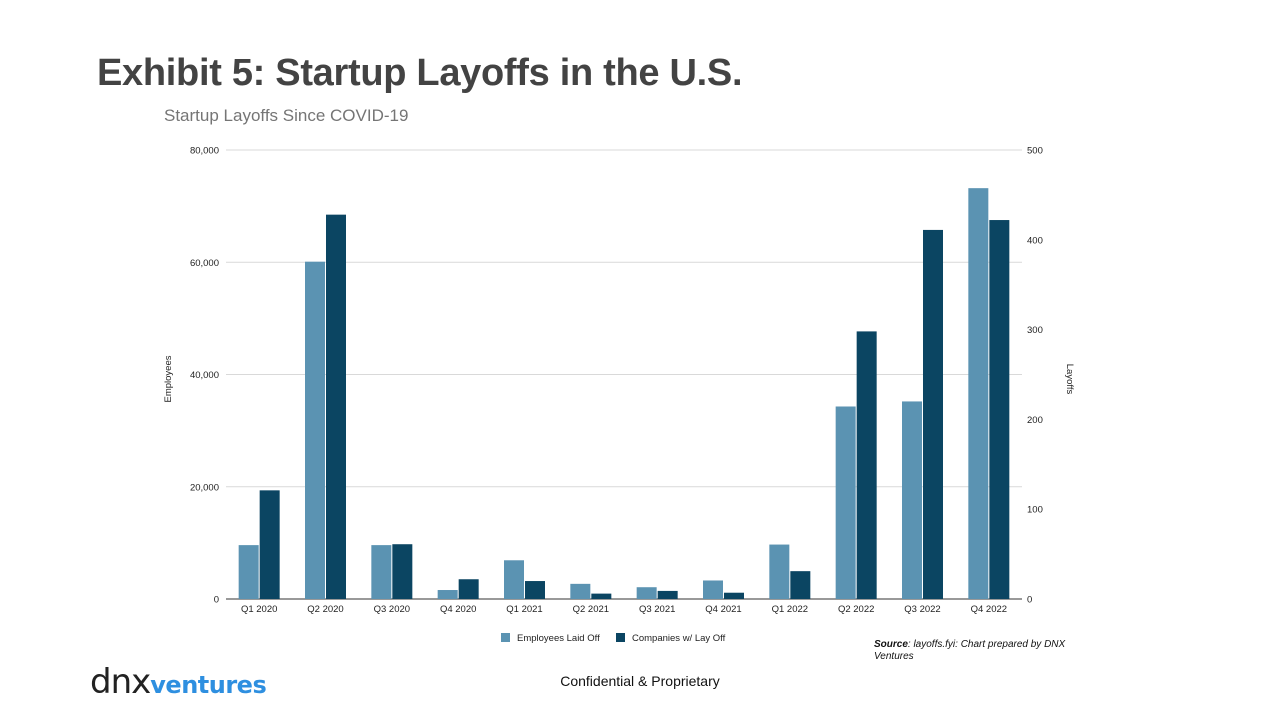  I want to click on left-axis-title: Employees, so click(168, 378).